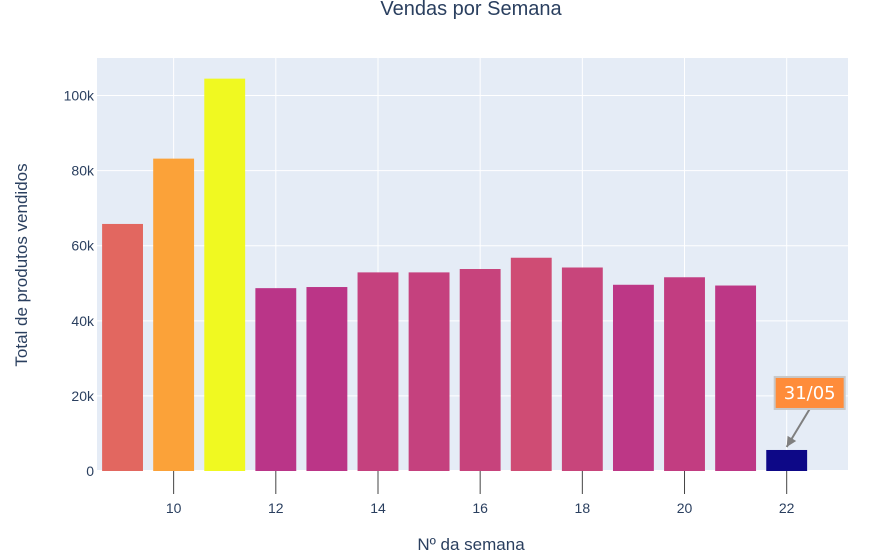 The height and width of the screenshot is (557, 886). What do you see at coordinates (480, 493) in the screenshot?
I see `x-axis-ticks: 10 12 14 16 18 20 22` at bounding box center [480, 493].